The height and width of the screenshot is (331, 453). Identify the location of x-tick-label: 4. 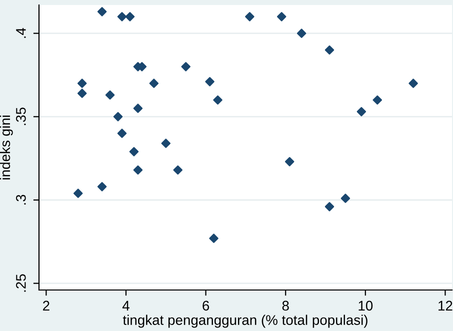
(126, 305).